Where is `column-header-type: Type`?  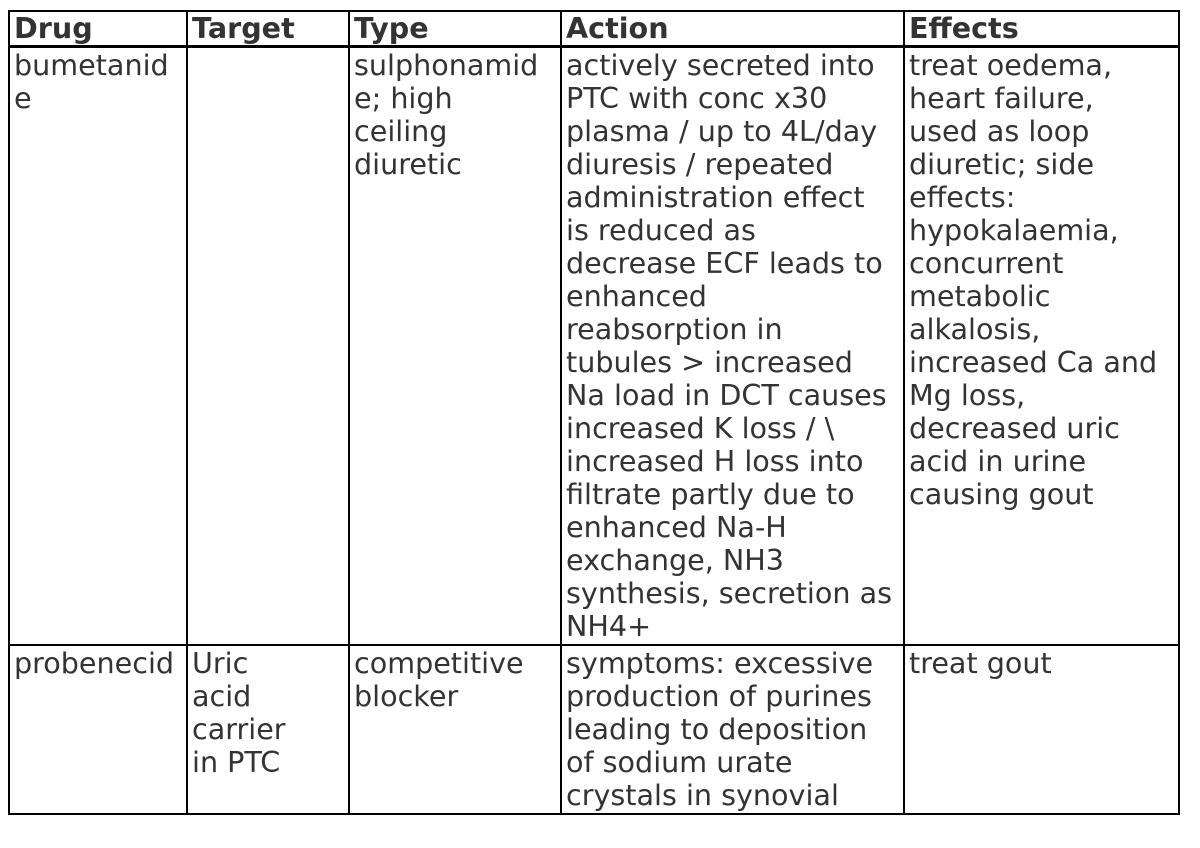 column-header-type: Type is located at coordinates (455, 29).